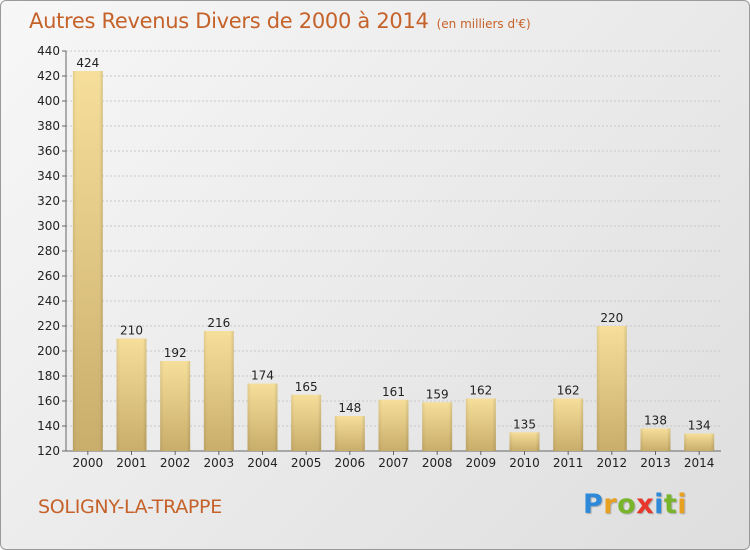 Image resolution: width=750 pixels, height=550 pixels. I want to click on data-label: 135, so click(524, 424).